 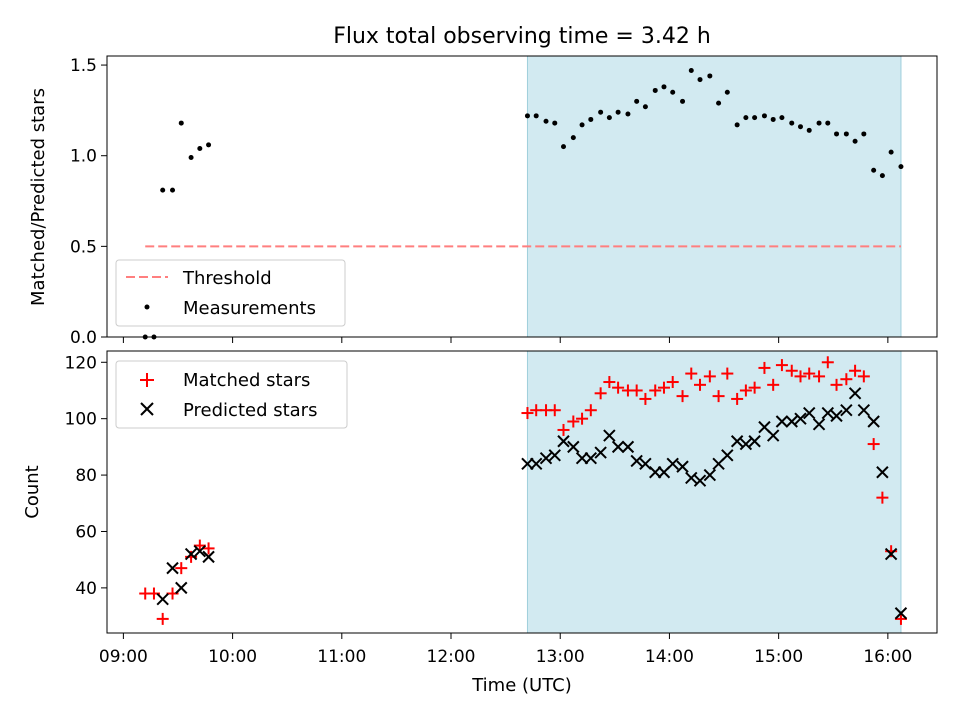 I want to click on figure-title: Flux total observing time = 3.42 h, so click(x=522, y=36).